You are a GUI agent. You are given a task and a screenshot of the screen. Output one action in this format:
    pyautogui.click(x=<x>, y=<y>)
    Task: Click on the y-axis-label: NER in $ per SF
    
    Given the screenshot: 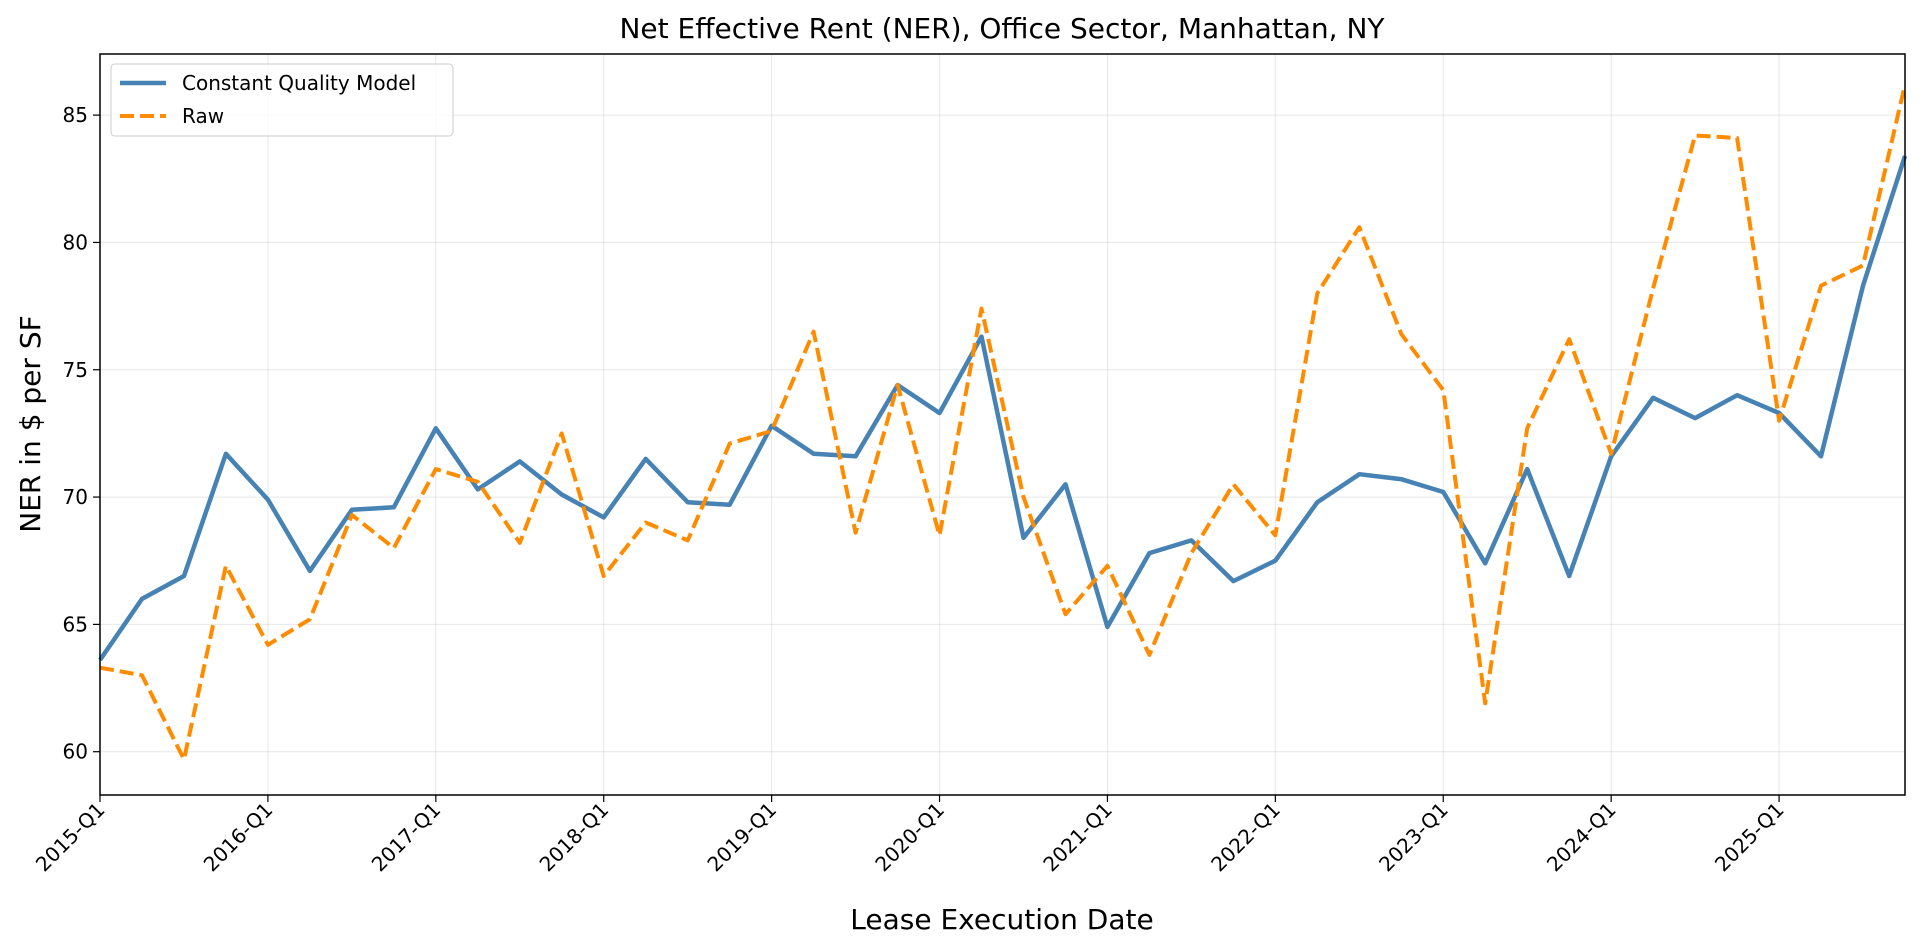 What is the action you would take?
    pyautogui.click(x=30, y=423)
    